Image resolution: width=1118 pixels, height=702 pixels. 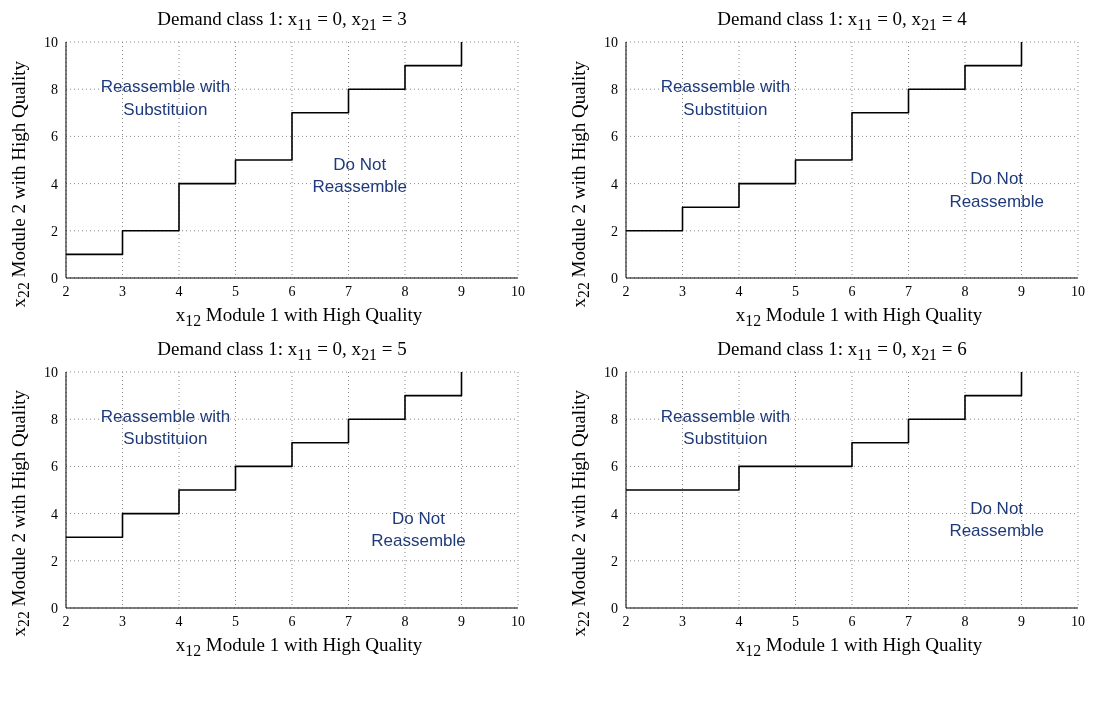 I want to click on chart-title: Demand class 1: x$_{11}$ = 0, x$_{21}$ = 6, so click(x=842, y=350).